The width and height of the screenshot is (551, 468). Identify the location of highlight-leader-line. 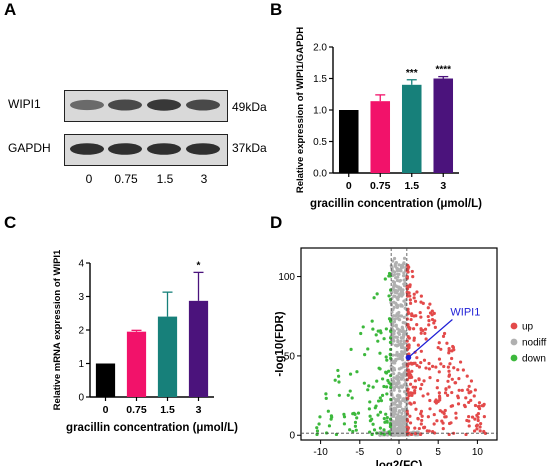
(430, 338).